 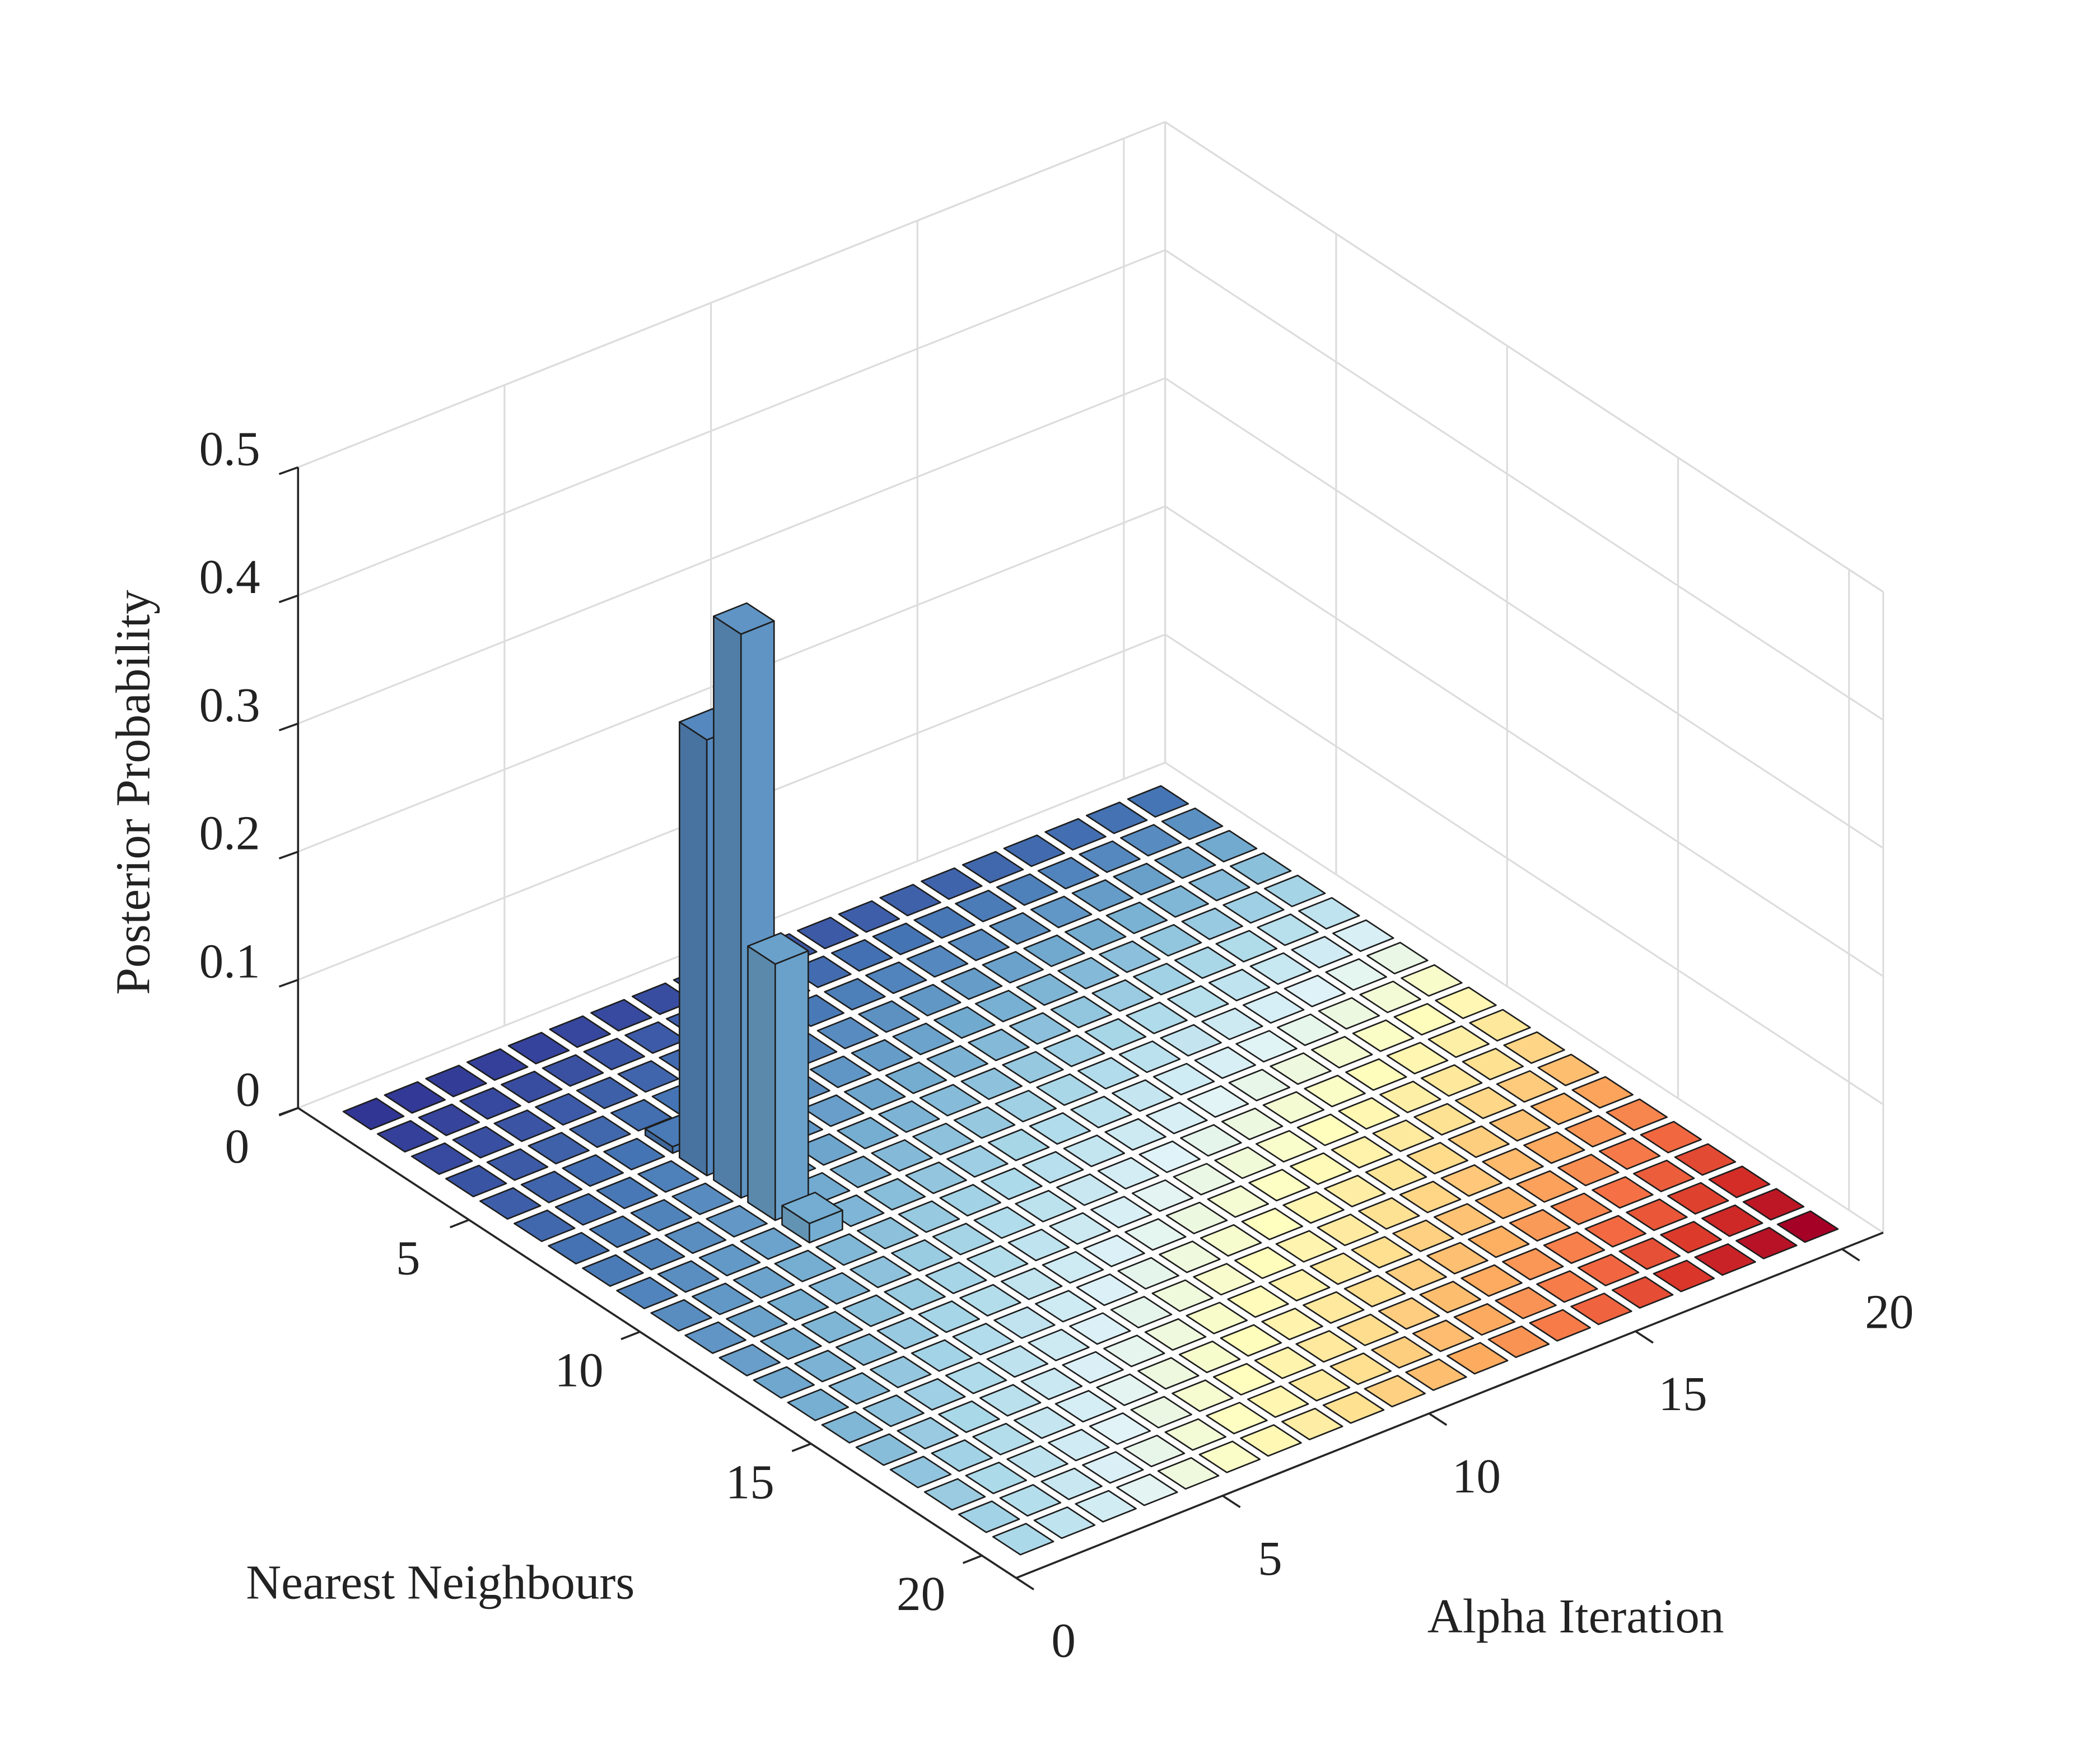 What do you see at coordinates (230, 961) in the screenshot?
I see `z-tick-label: 0.1` at bounding box center [230, 961].